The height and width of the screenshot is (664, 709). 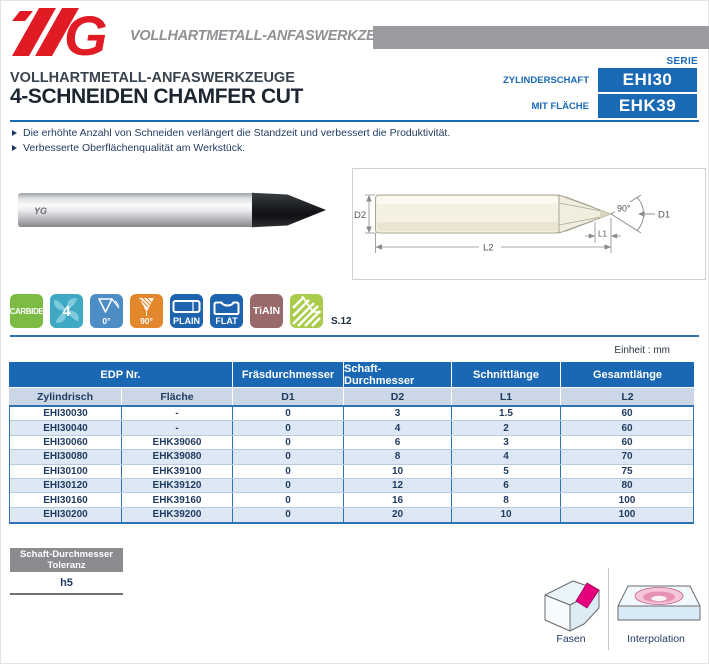 I want to click on series-row-label: MIT FLÄCHE, so click(x=560, y=106).